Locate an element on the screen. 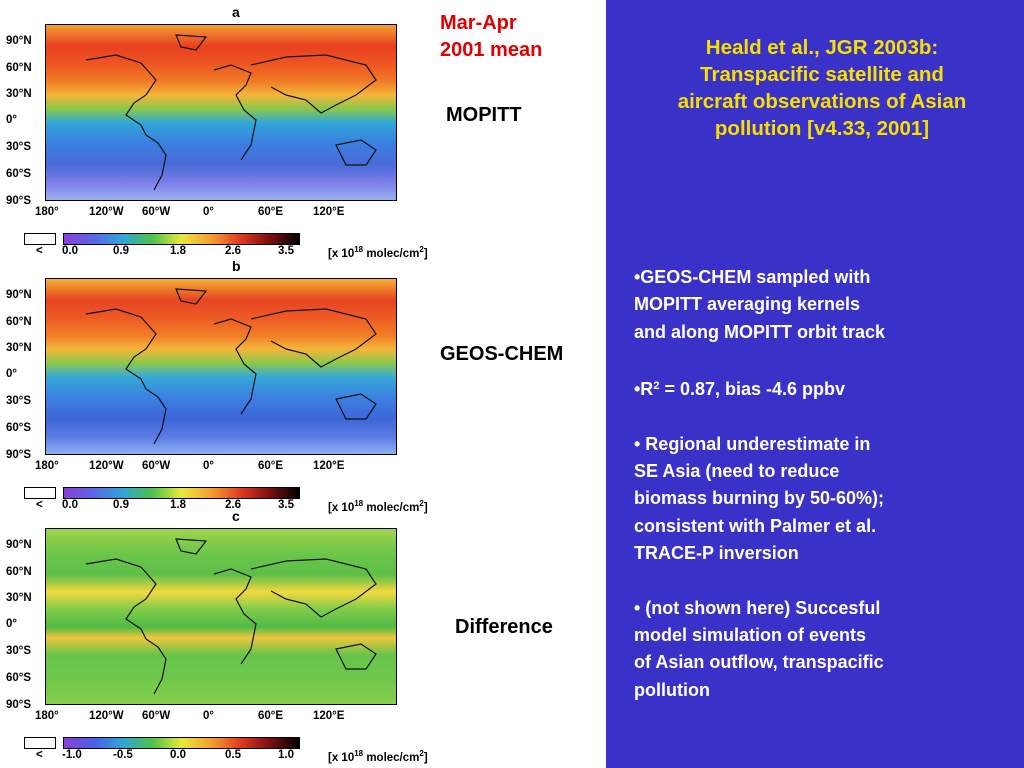  colorbar-tick: -0.5 is located at coordinates (123, 755).